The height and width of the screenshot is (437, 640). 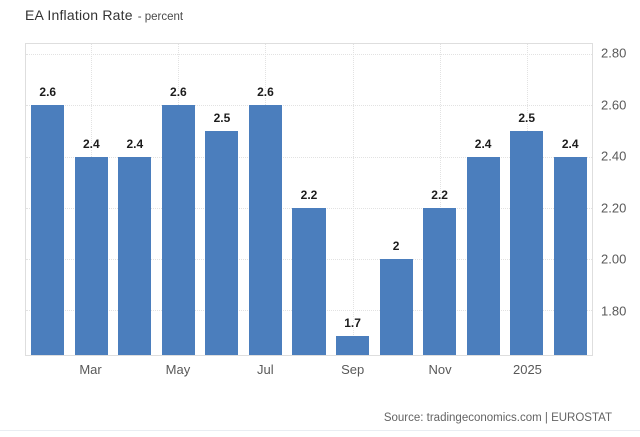 What do you see at coordinates (396, 246) in the screenshot?
I see `bar-value-label: 2` at bounding box center [396, 246].